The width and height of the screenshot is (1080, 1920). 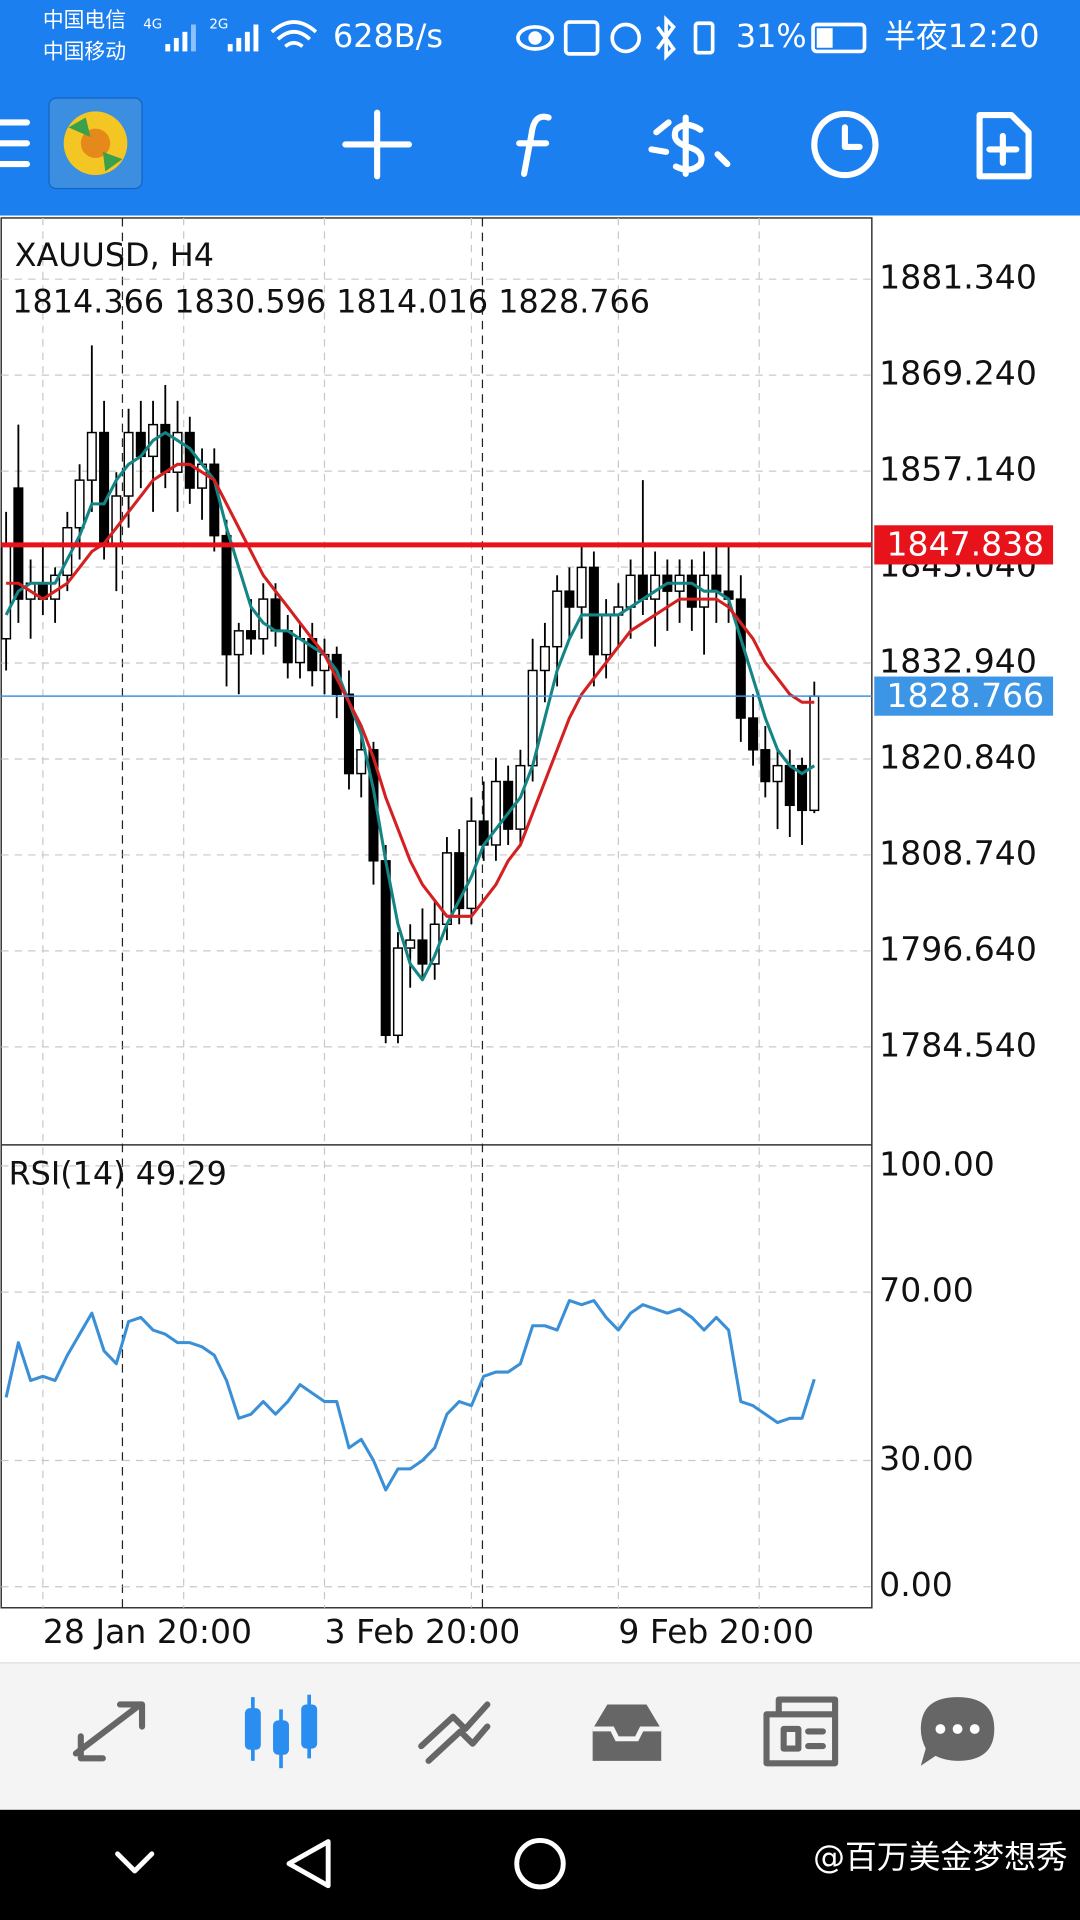 I want to click on quotes-tab, so click(x=109, y=1731).